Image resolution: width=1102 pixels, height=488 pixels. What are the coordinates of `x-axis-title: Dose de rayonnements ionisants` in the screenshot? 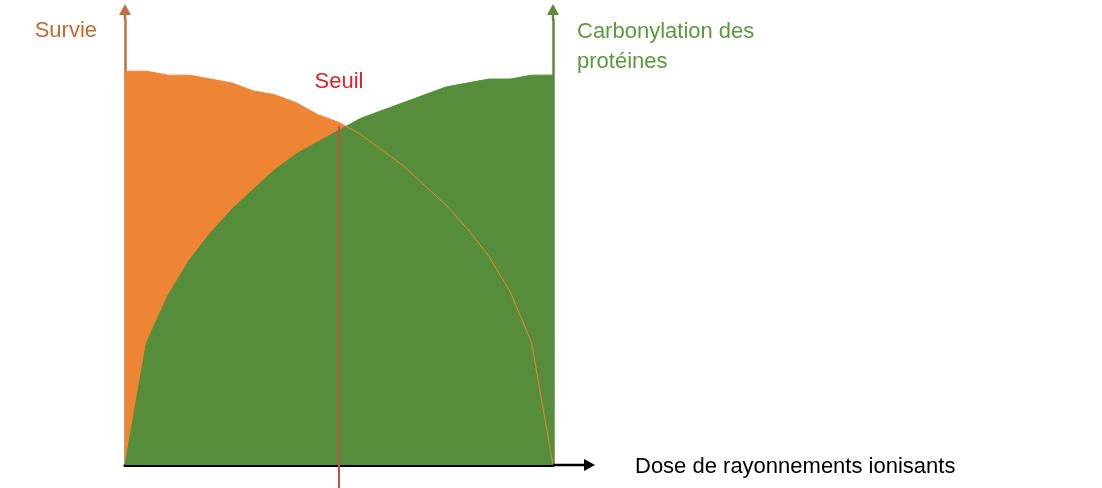 It's located at (795, 465).